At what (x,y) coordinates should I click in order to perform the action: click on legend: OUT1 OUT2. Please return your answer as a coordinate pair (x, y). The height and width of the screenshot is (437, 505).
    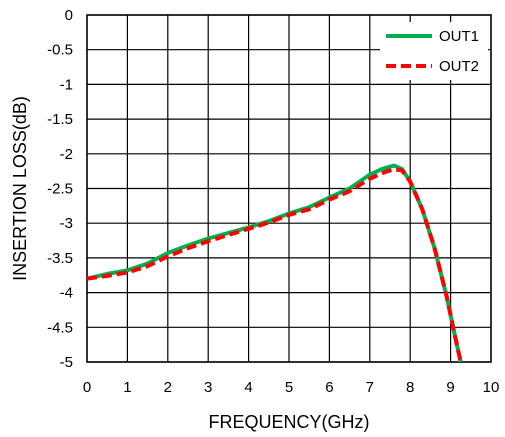
    Looking at the image, I should click on (434, 51).